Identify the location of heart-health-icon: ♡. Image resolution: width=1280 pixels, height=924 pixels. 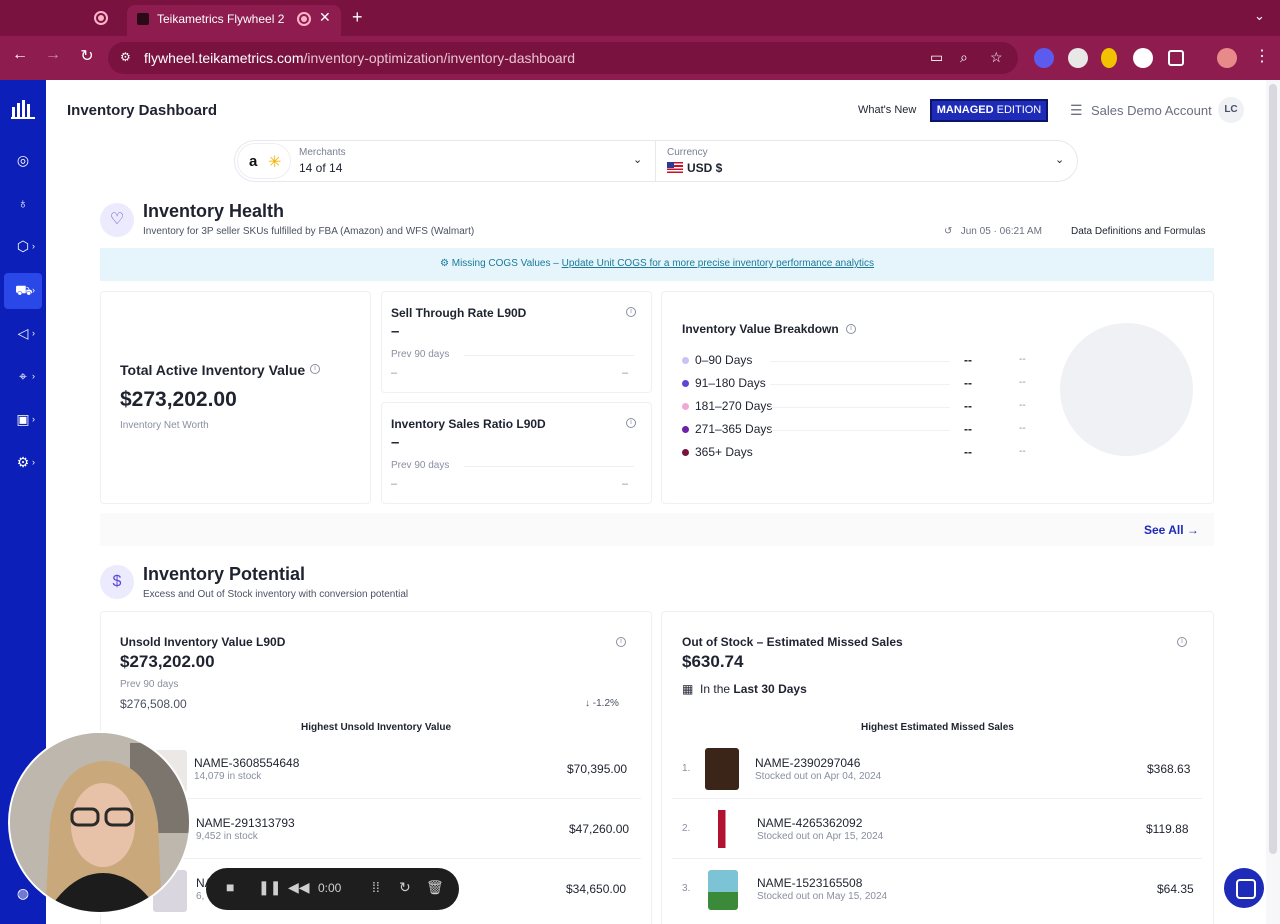
(117, 220).